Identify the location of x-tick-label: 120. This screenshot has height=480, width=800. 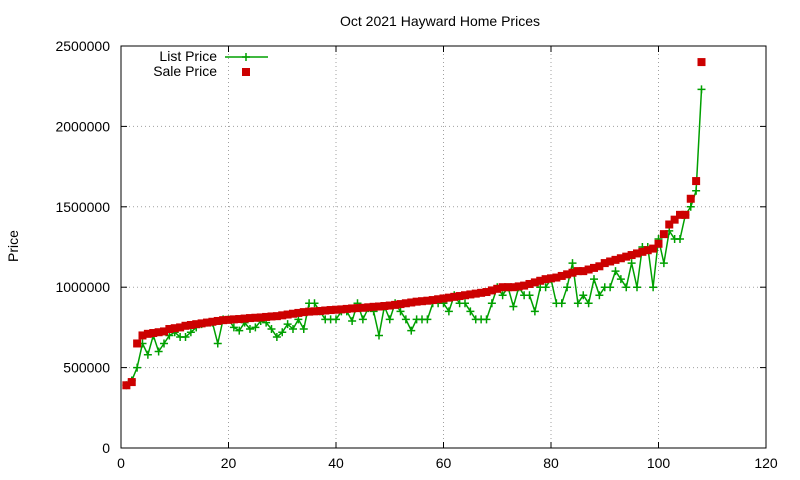
(766, 463).